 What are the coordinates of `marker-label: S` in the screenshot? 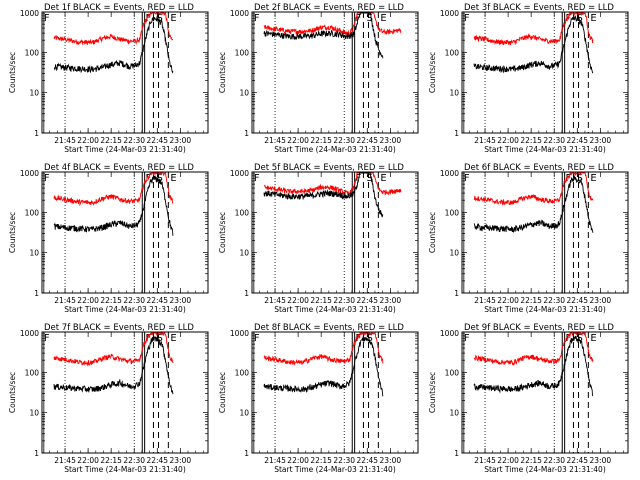 It's located at (160, 178).